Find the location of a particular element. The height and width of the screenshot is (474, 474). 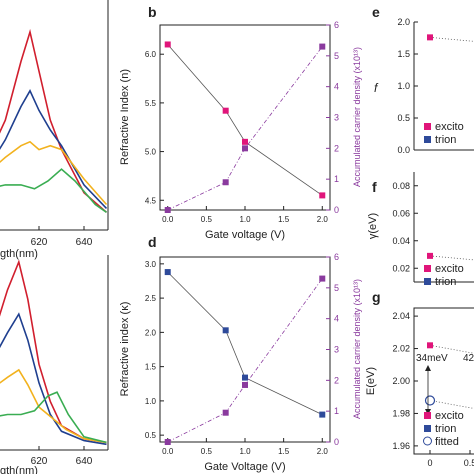

d-y-right-tick-label: 3 is located at coordinates (336, 350).